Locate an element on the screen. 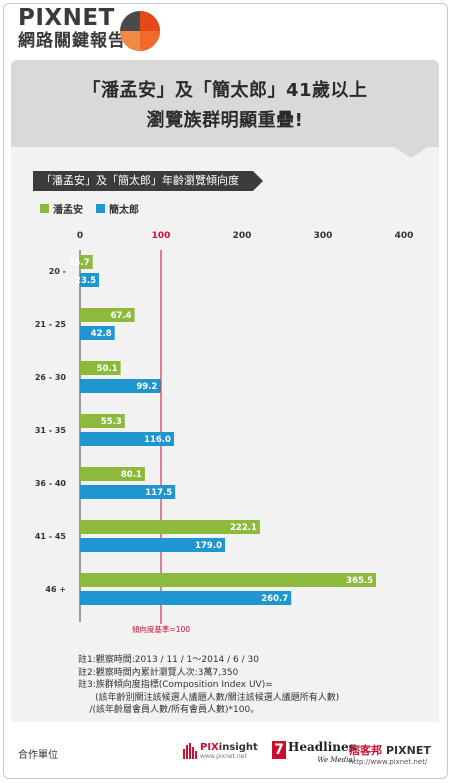  equalizer-icon is located at coordinates (190, 751).